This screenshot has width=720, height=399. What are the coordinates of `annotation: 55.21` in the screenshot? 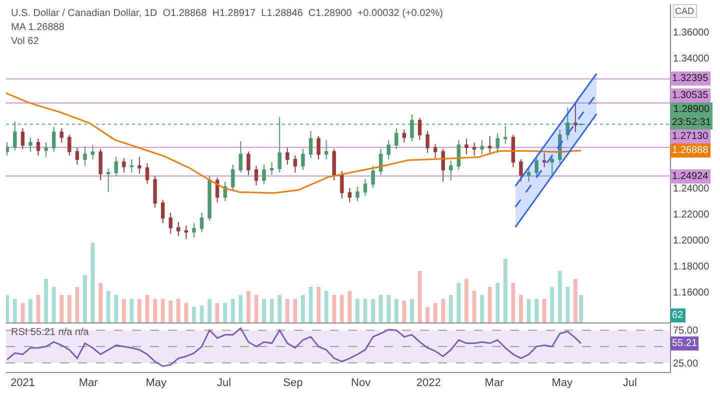 It's located at (685, 343).